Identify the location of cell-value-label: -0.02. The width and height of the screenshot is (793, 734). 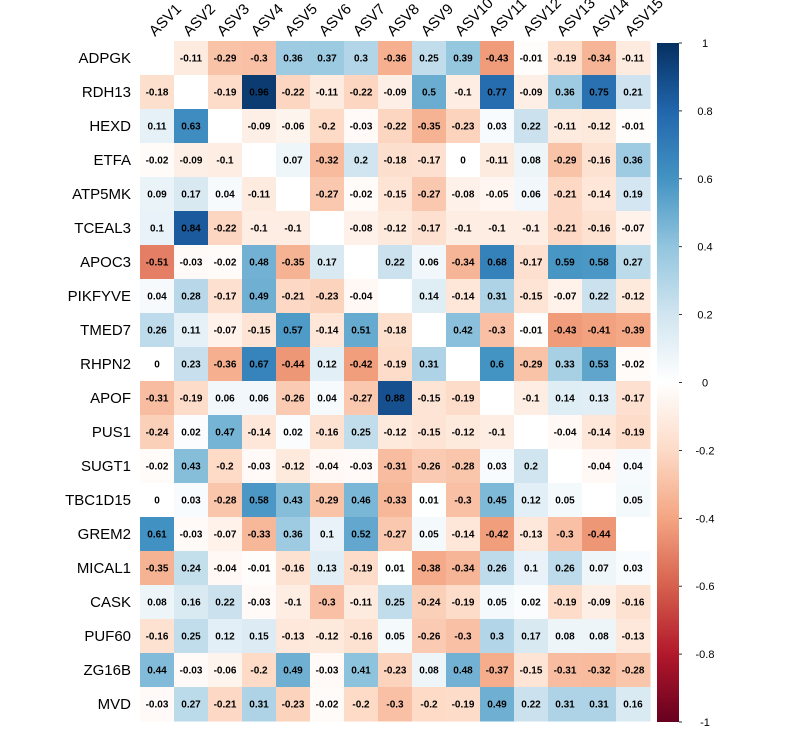
(361, 195).